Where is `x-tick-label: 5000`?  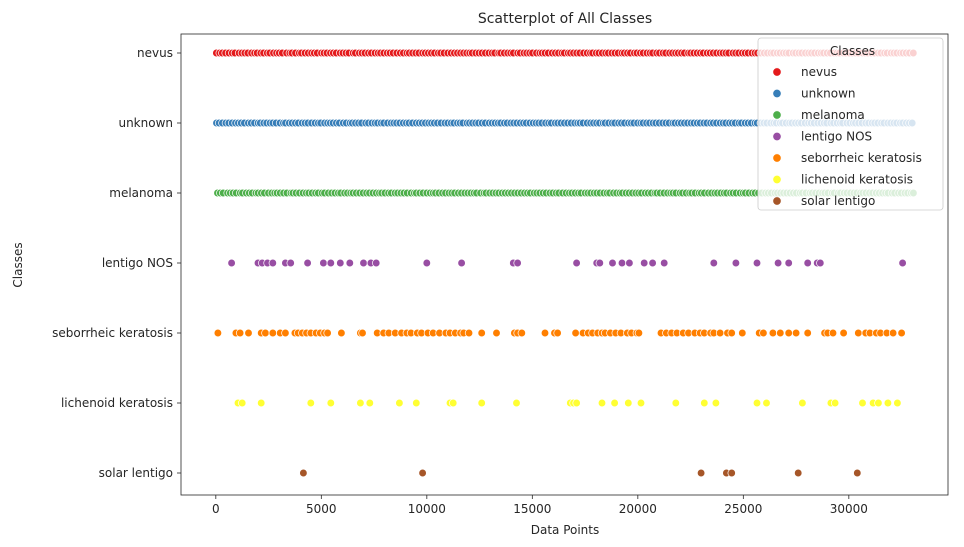 x-tick-label: 5000 is located at coordinates (321, 509).